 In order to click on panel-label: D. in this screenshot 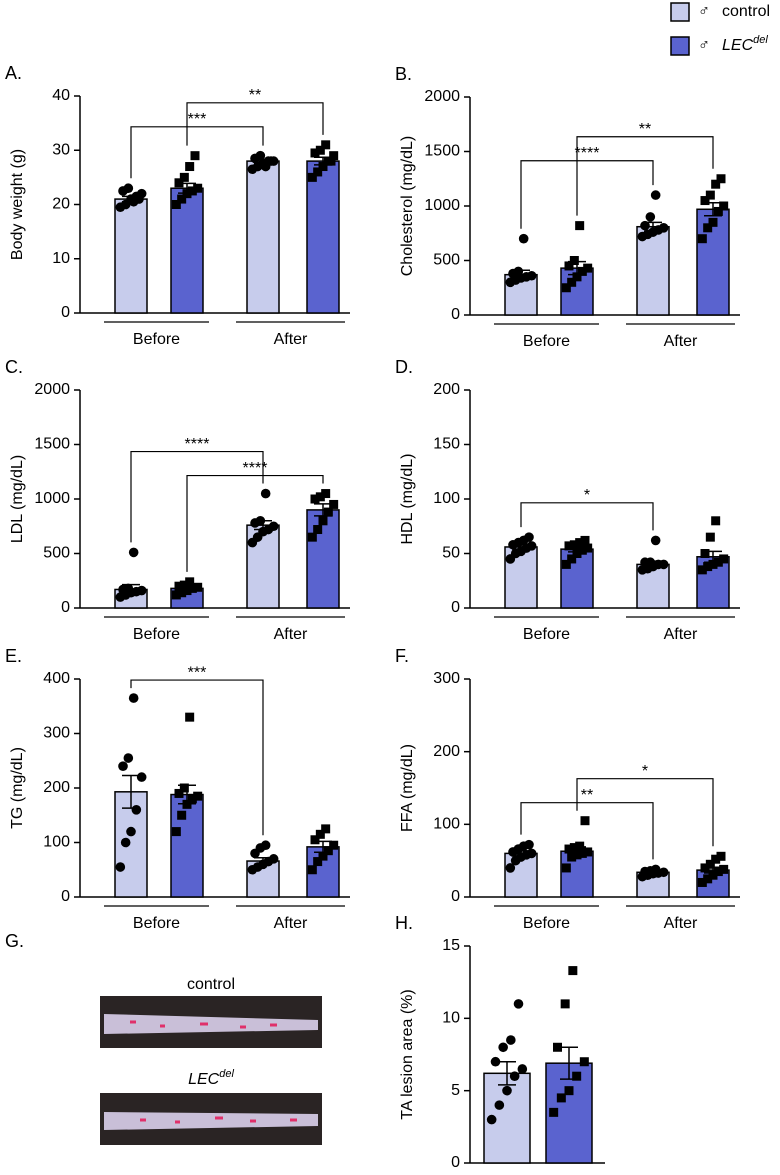, I will do `click(404, 367)`.